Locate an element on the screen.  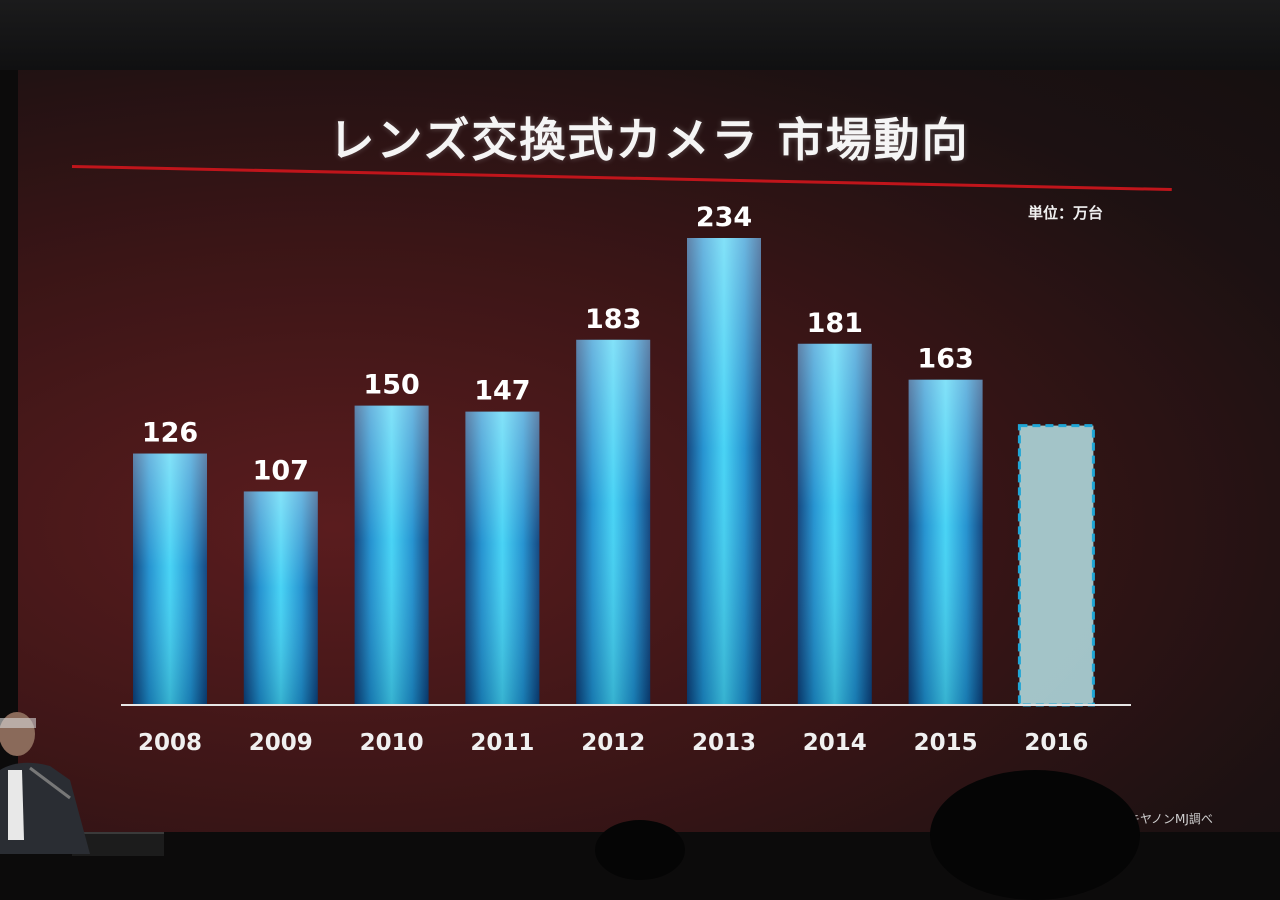
x-tick-label: 2010 is located at coordinates (392, 743).